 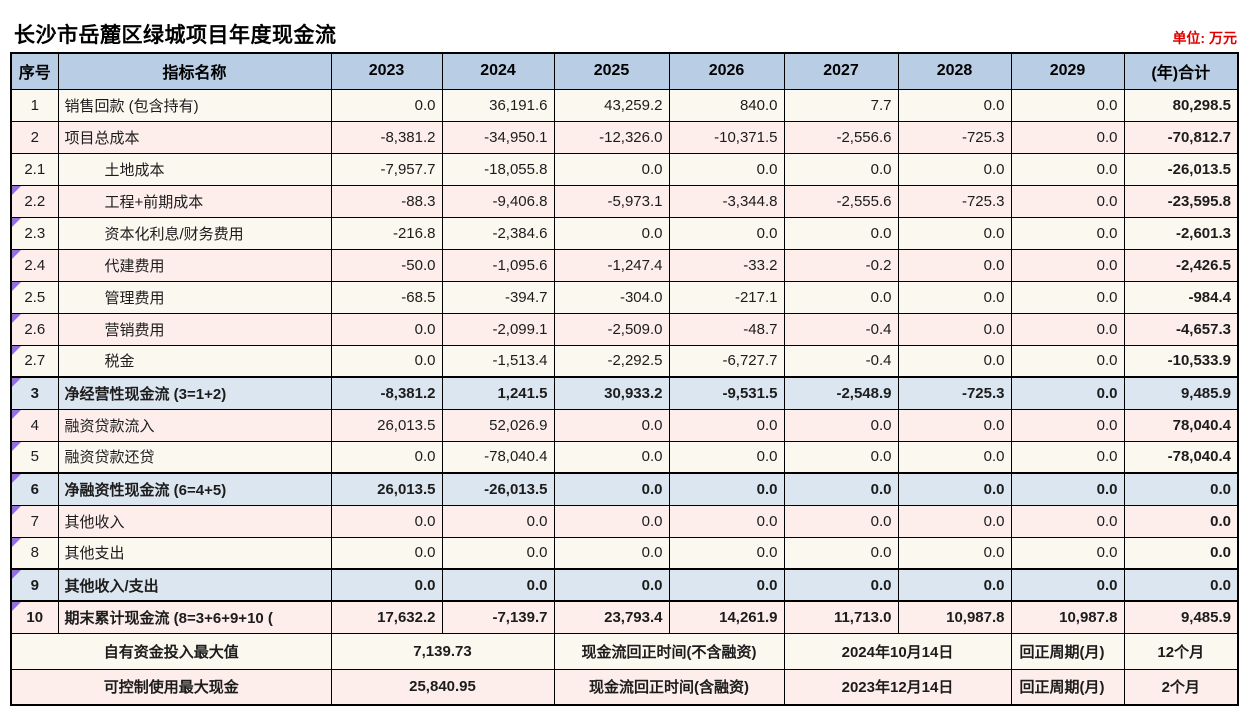 I want to click on value-cell-2029: 10,987.8, so click(x=1067, y=617).